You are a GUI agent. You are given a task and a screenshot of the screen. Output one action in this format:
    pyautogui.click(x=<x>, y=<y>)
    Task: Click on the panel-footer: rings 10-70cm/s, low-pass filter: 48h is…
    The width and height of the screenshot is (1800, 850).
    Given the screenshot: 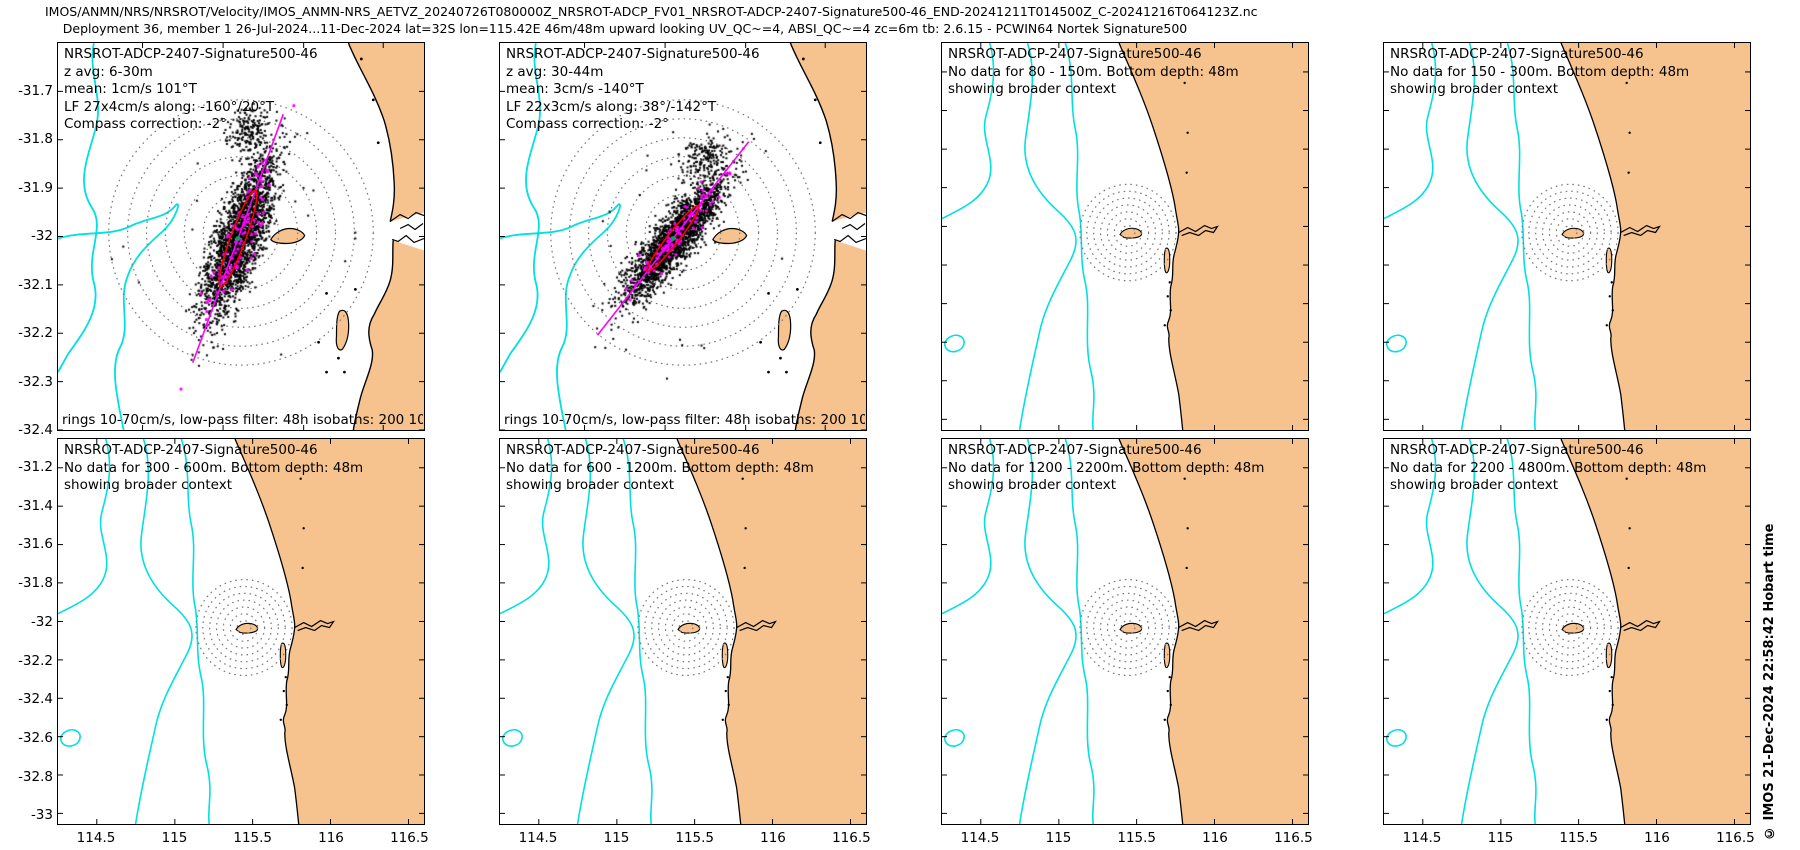 What is the action you would take?
    pyautogui.click(x=684, y=420)
    